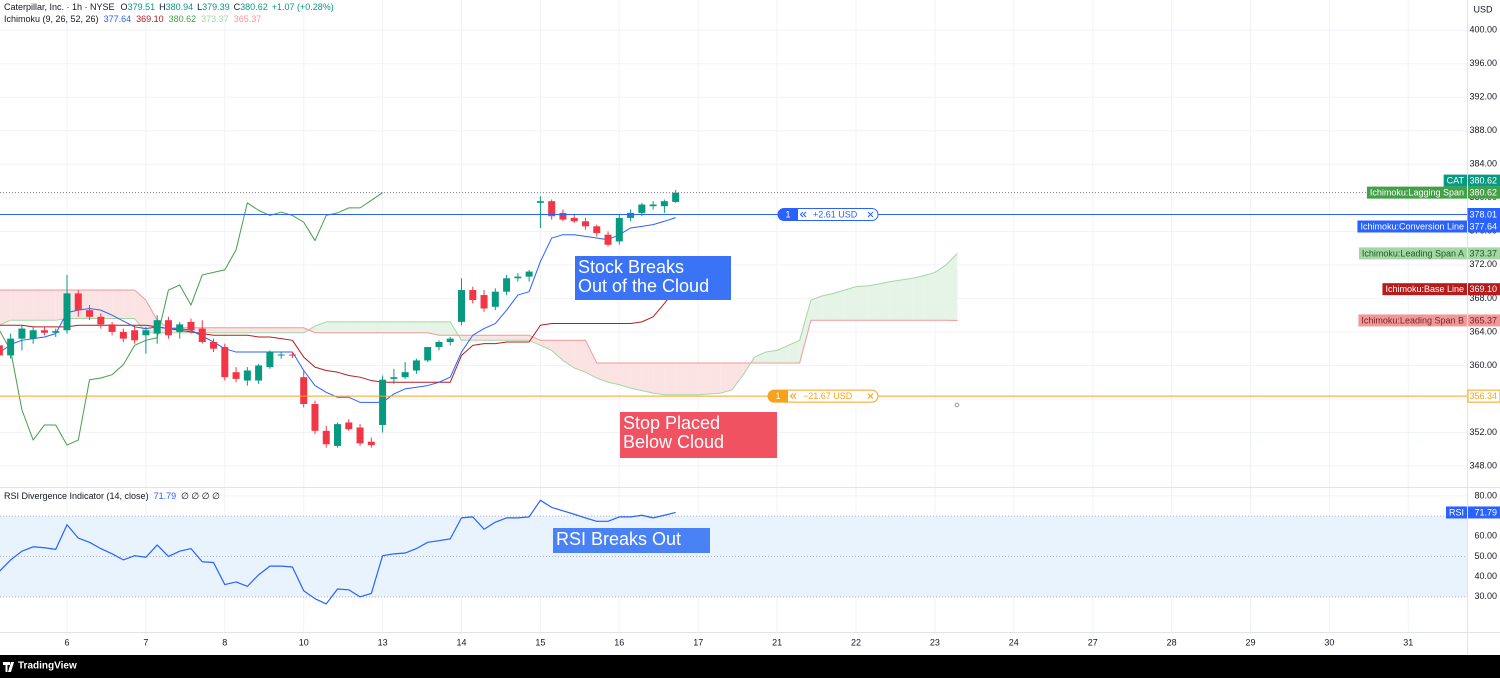 This screenshot has height=678, width=1500. I want to click on brand-name: TradingView, so click(47, 666).